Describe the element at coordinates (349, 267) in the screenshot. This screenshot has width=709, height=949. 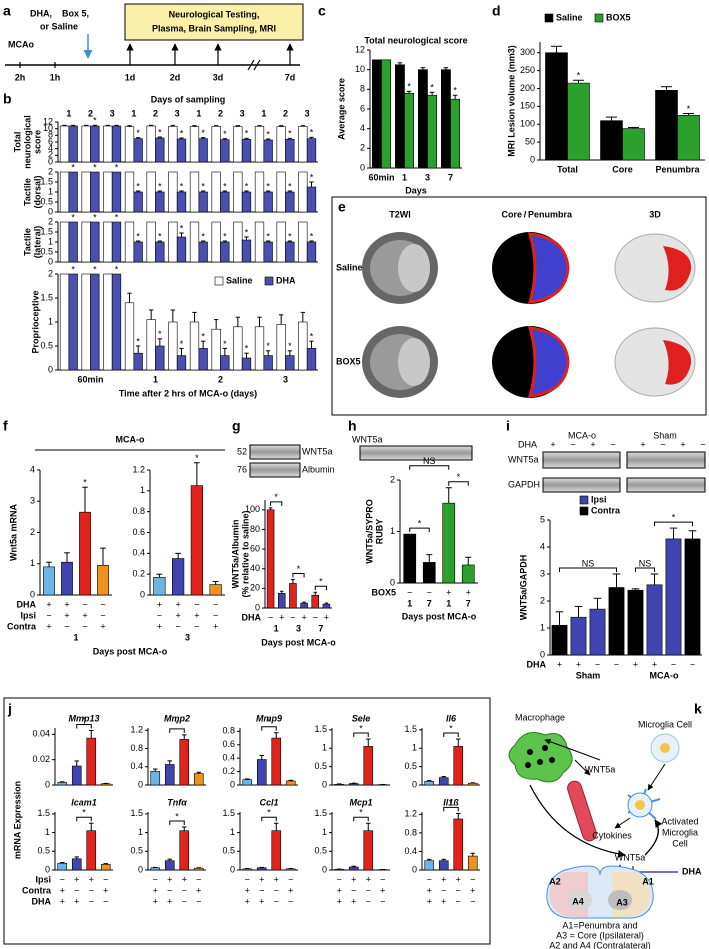
I see `row-label: Saline` at that location.